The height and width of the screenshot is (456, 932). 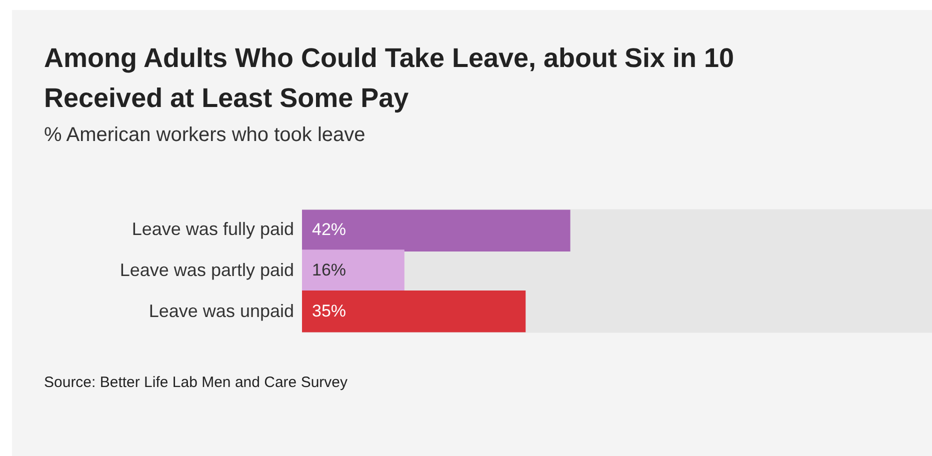 What do you see at coordinates (207, 270) in the screenshot?
I see `y-tick-label: Leave was partly paid` at bounding box center [207, 270].